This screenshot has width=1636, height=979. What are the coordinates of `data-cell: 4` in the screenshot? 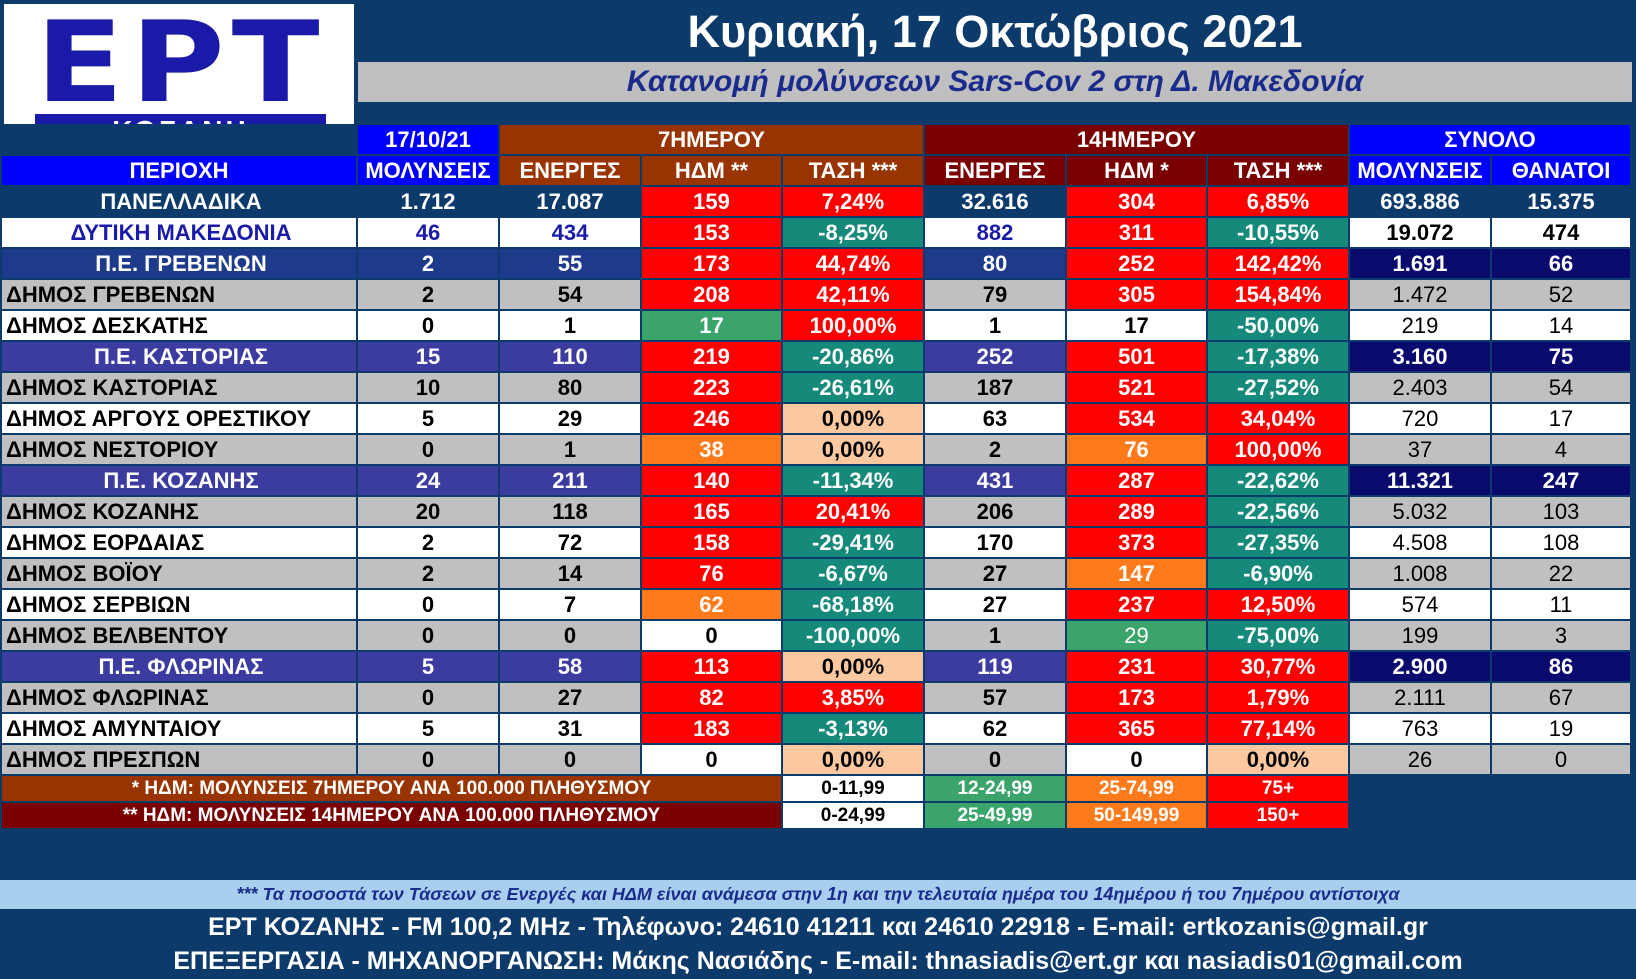 It's located at (1561, 449).